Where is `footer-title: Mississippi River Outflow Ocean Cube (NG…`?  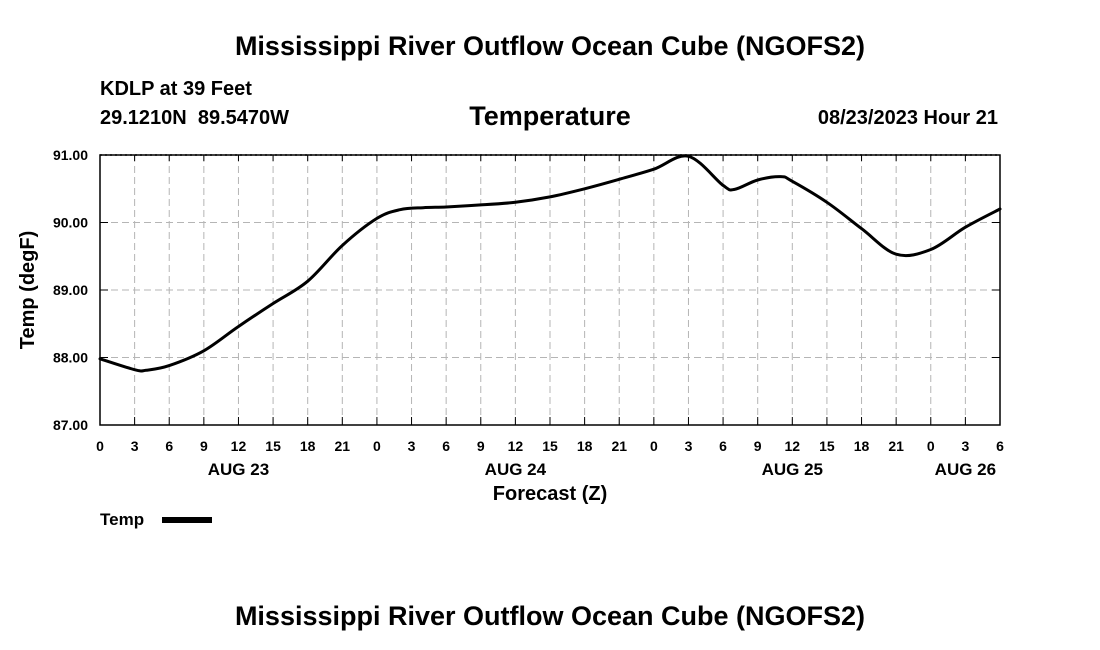 footer-title: Mississippi River Outflow Ocean Cube (NG… is located at coordinates (550, 616).